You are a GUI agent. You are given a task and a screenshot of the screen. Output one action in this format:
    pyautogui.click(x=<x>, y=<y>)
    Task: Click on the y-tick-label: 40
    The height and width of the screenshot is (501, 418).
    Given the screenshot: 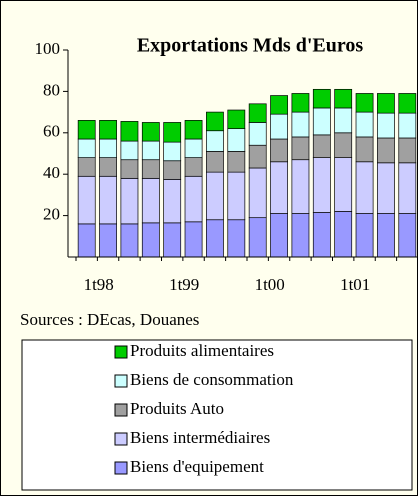 What is the action you would take?
    pyautogui.click(x=51, y=172)
    